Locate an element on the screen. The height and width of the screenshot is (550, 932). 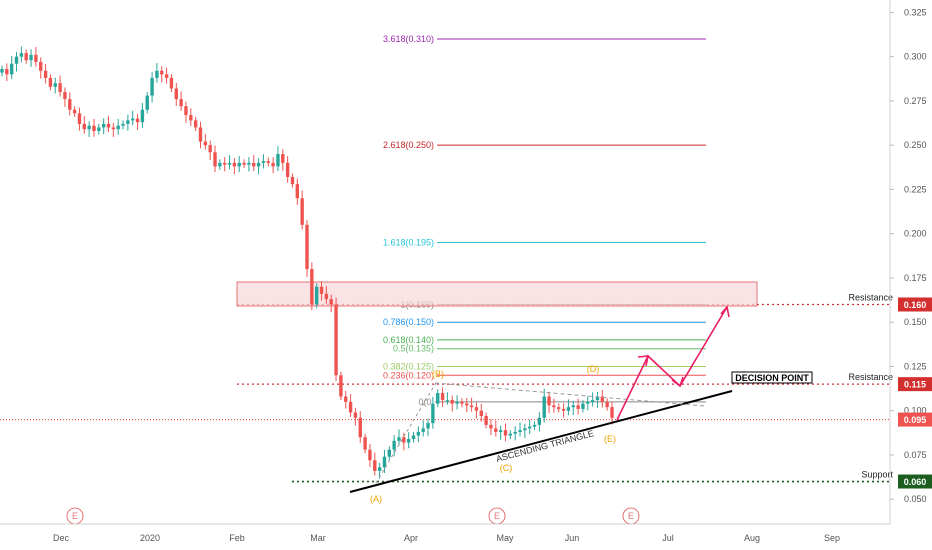
x-tick-label: May is located at coordinates (505, 538).